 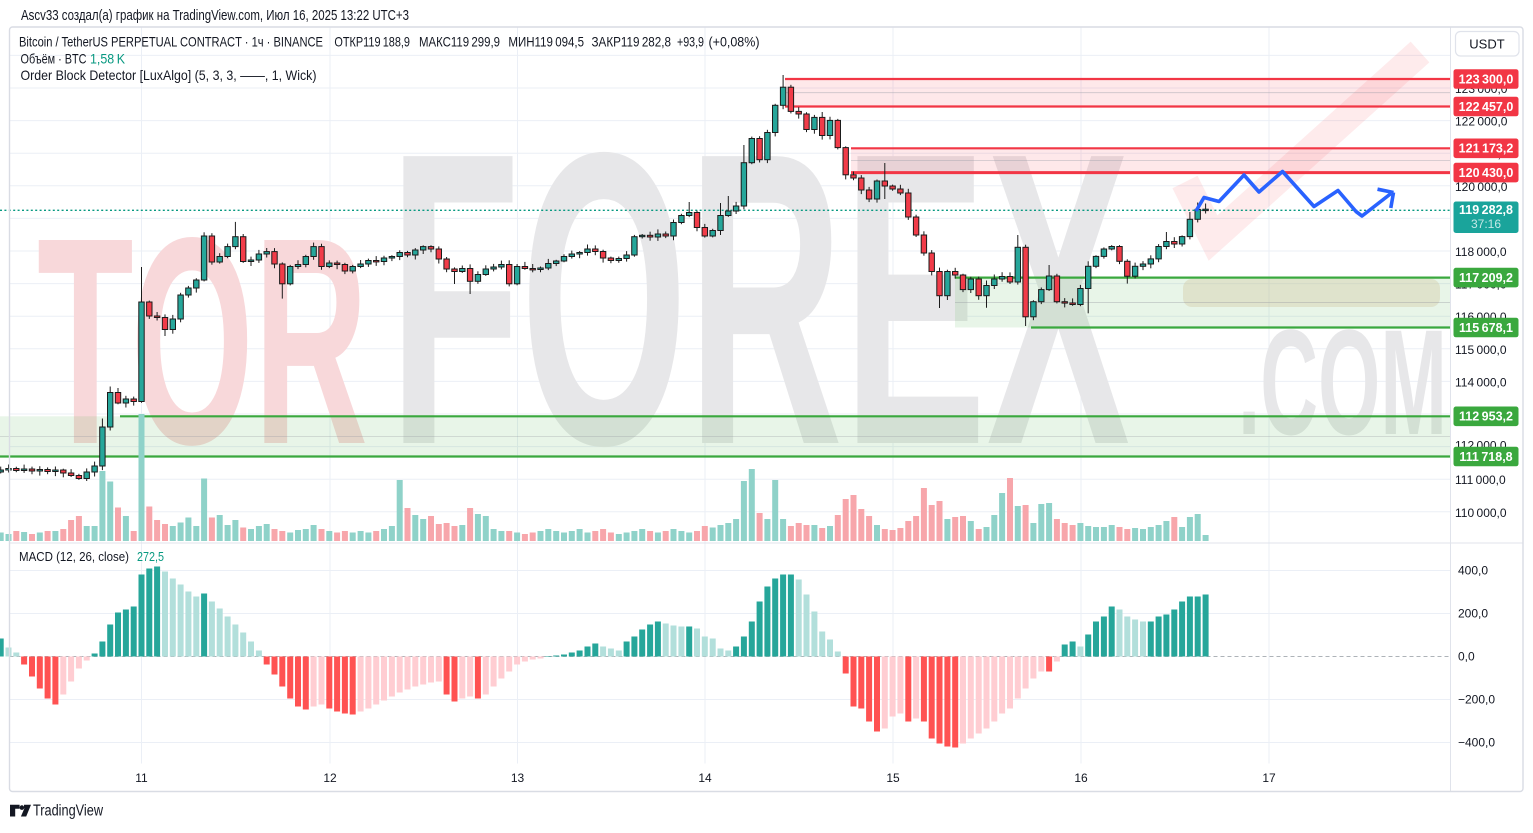 I want to click on svg-text: TOR, so click(x=202, y=341).